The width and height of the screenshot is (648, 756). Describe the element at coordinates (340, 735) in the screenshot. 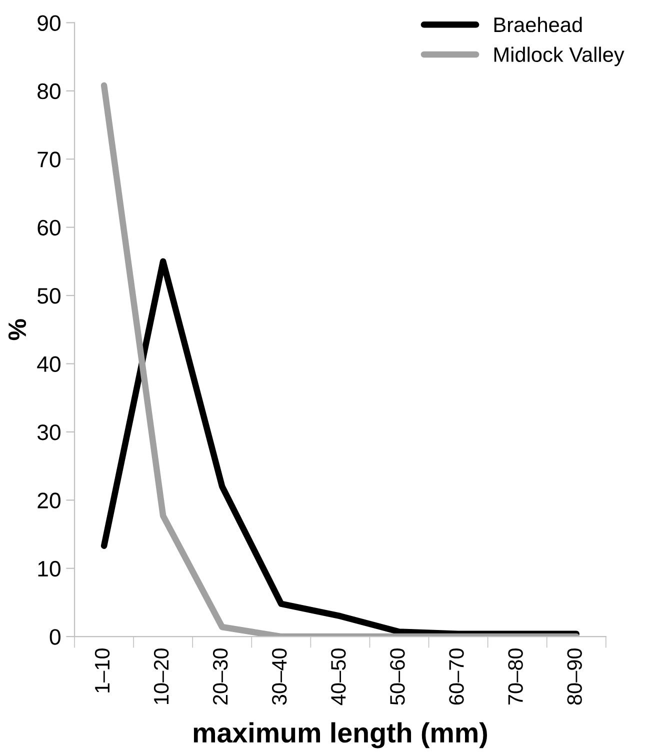

I see `x-axis-title: maximum length (mm)` at that location.